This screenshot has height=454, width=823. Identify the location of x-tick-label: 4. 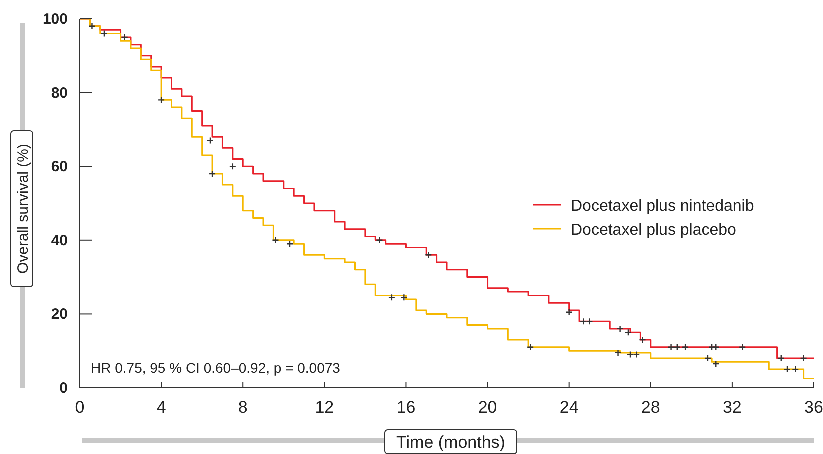
(161, 407).